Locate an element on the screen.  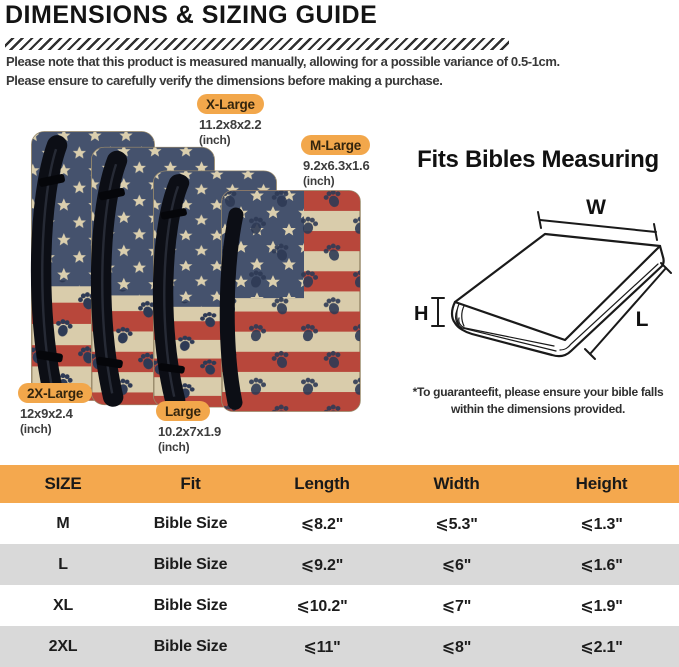
header-length: Length is located at coordinates (322, 483).